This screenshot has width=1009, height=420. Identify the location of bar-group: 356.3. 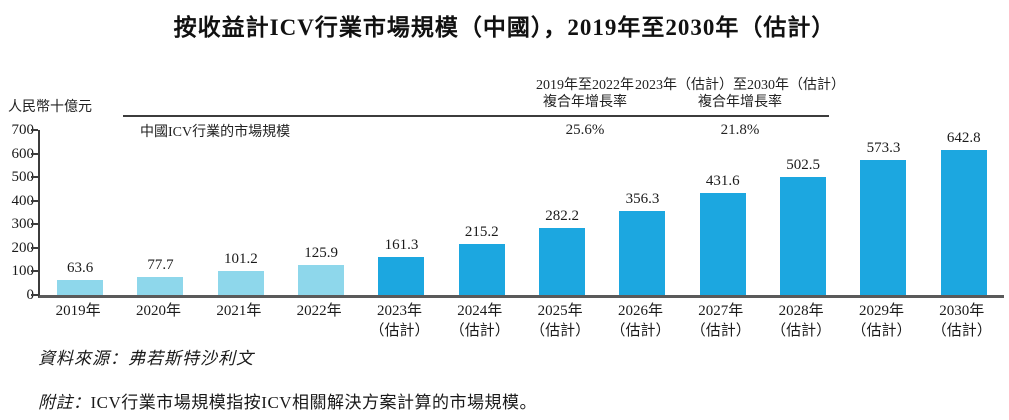
(642, 212).